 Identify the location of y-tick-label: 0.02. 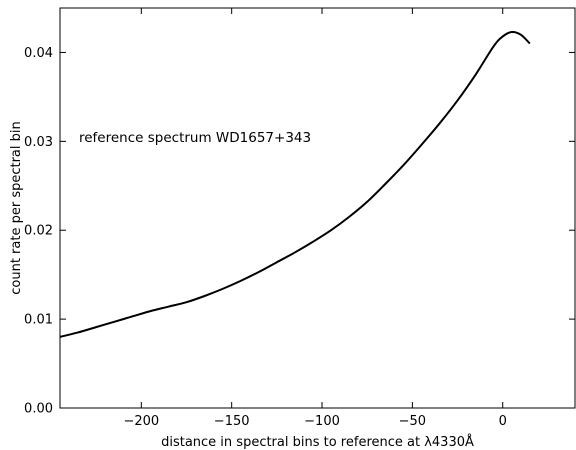
(38, 231).